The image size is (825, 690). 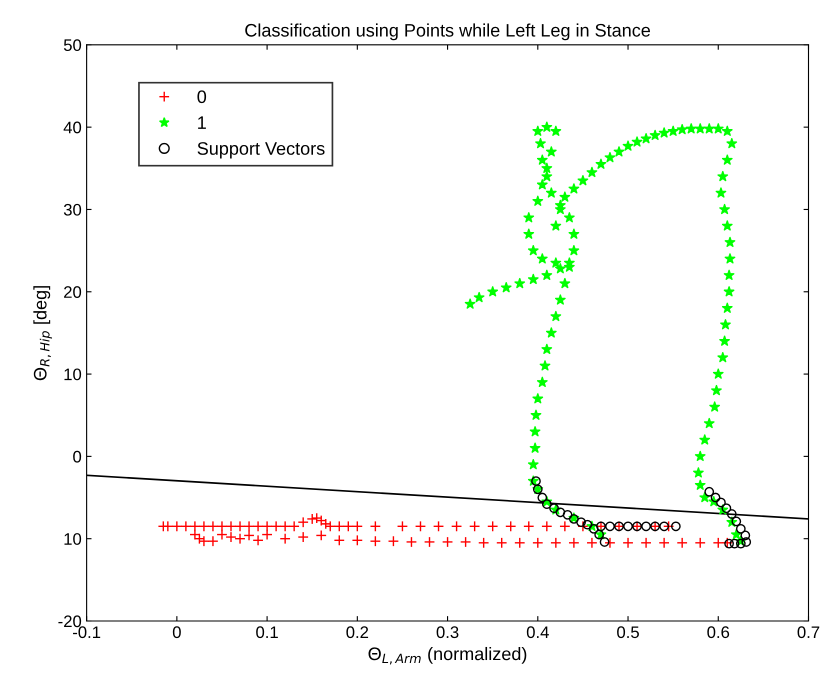 What do you see at coordinates (447, 31) in the screenshot?
I see `chart-title: Classification using Points while Left Leg in Stance` at bounding box center [447, 31].